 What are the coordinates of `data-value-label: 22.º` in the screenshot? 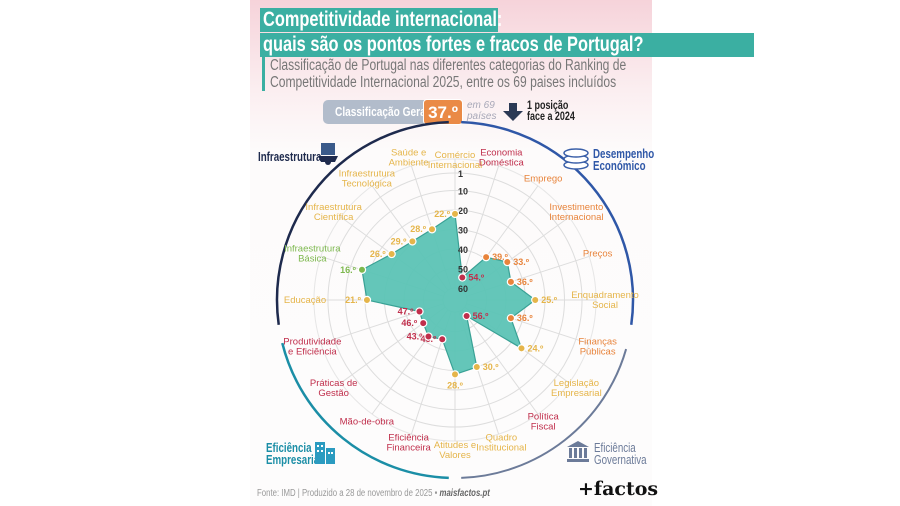 It's located at (442, 214).